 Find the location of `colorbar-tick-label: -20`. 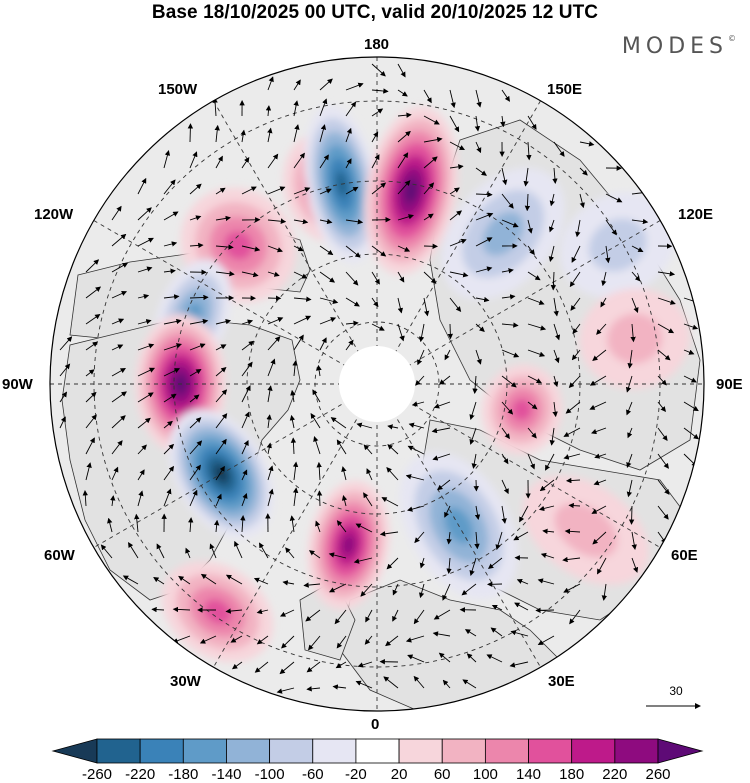

colorbar-tick-label: -20 is located at coordinates (356, 774).